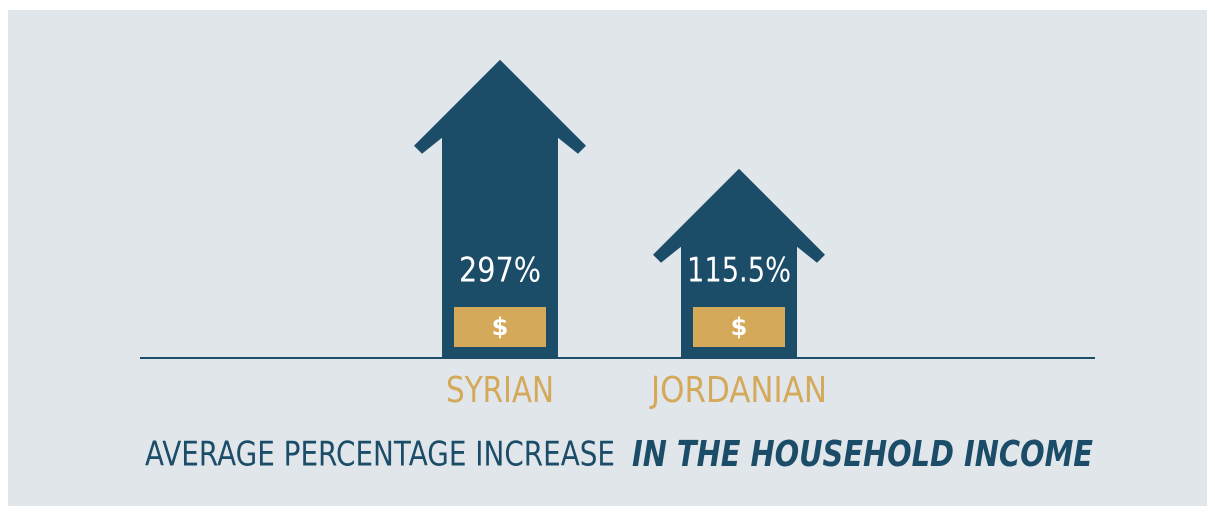 The height and width of the screenshot is (514, 1215). What do you see at coordinates (500, 390) in the screenshot?
I see `category-label: SYRIAN` at bounding box center [500, 390].